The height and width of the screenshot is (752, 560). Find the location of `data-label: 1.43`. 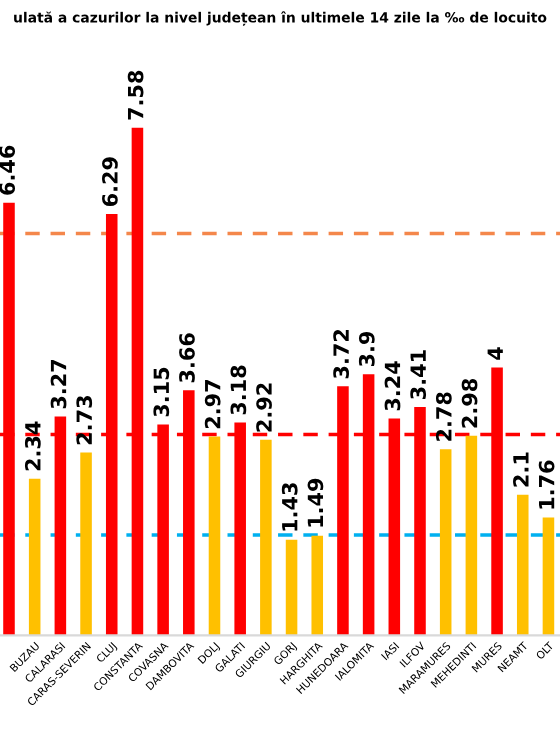

data-label: 1.43 is located at coordinates (289, 507).